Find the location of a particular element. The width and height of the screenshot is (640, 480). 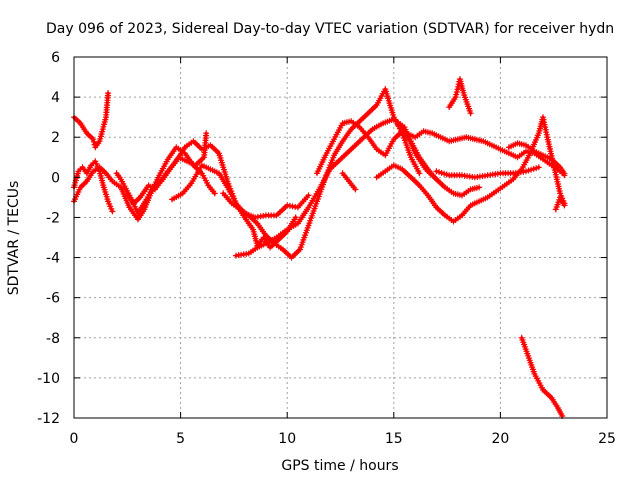

y-tick-label: -12 is located at coordinates (48, 419).